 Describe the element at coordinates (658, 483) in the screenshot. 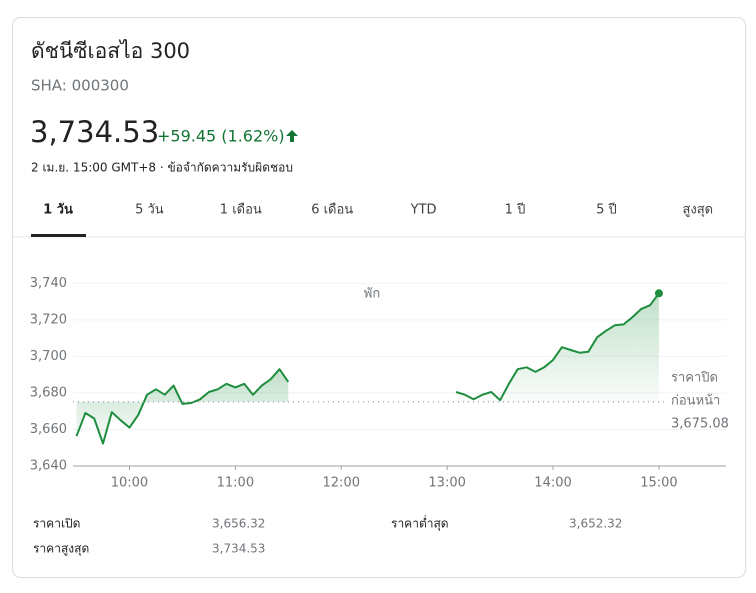

I see `x-tick-label: 15:00` at that location.